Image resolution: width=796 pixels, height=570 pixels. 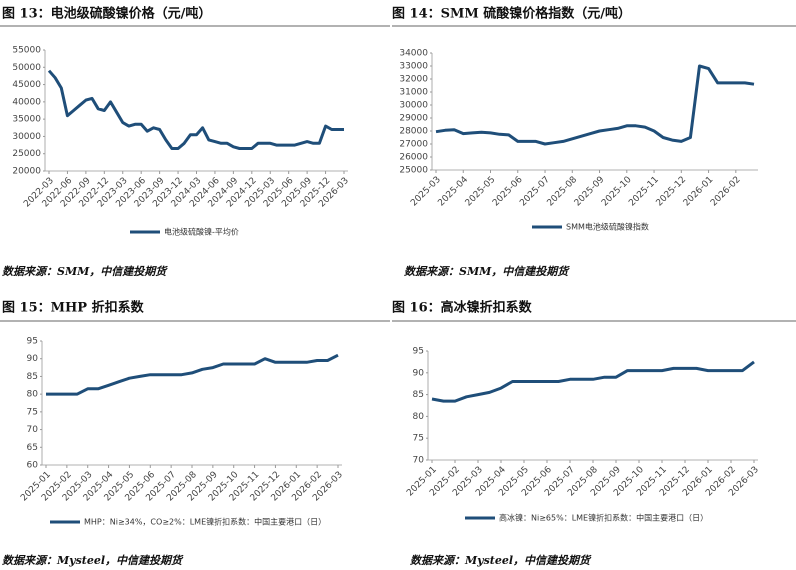 What do you see at coordinates (603, 518) in the screenshot?
I see `legend-label: 高冰镍：Ni≥65%：LME镍折扣系数：中国主要港口（日）` at bounding box center [603, 518].